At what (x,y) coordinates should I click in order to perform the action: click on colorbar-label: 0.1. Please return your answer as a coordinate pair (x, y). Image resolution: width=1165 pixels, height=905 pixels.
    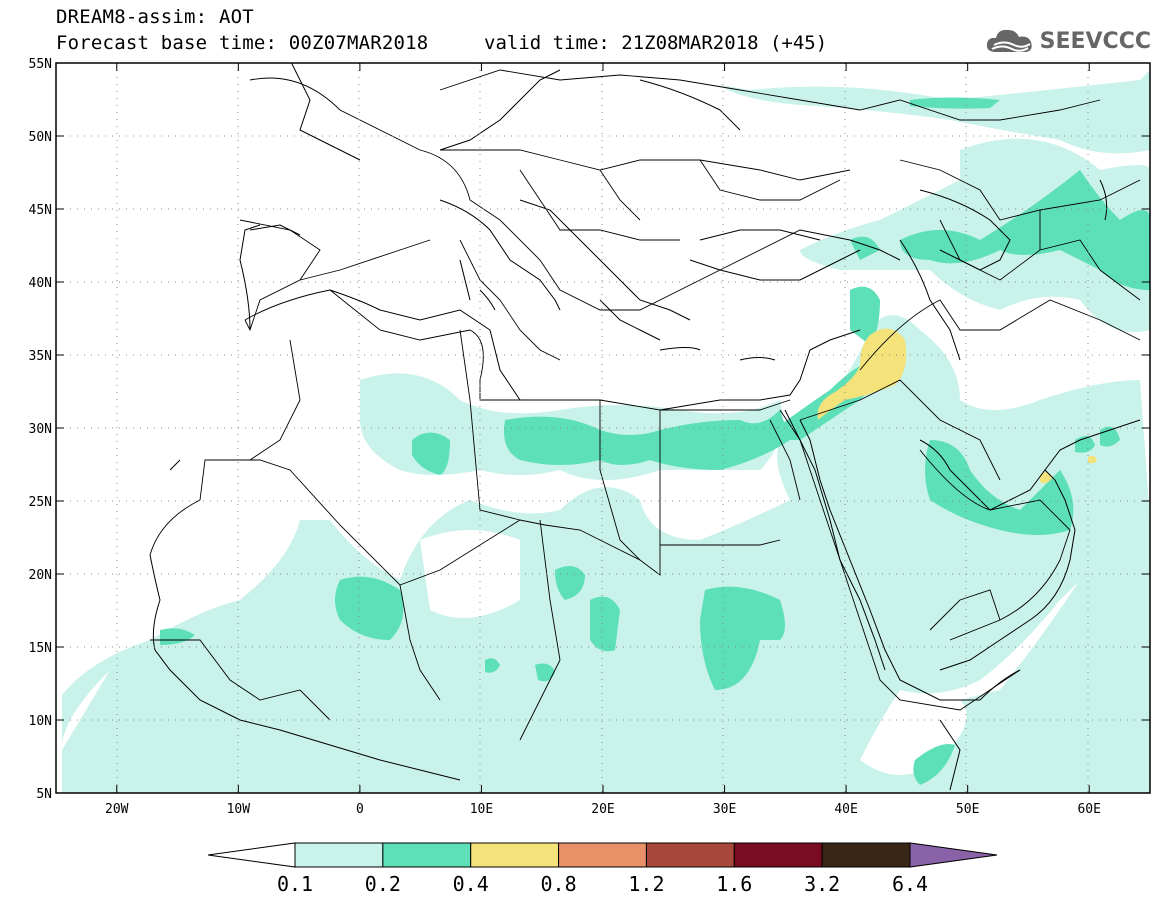
    Looking at the image, I should click on (295, 884).